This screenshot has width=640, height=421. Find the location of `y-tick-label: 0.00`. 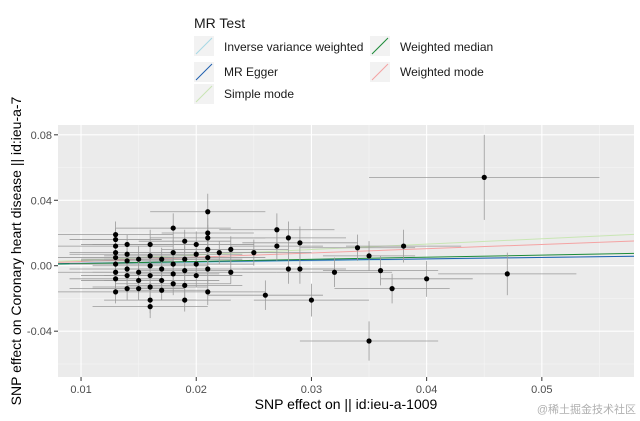

y-tick-label: 0.00 is located at coordinates (41, 267).